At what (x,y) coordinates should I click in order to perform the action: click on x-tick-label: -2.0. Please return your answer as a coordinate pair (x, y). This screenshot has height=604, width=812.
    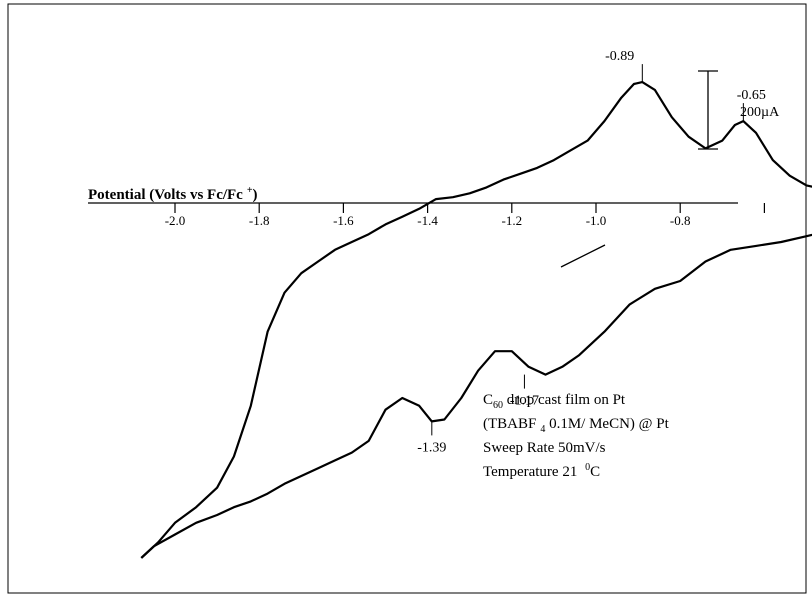
    Looking at the image, I should click on (175, 220).